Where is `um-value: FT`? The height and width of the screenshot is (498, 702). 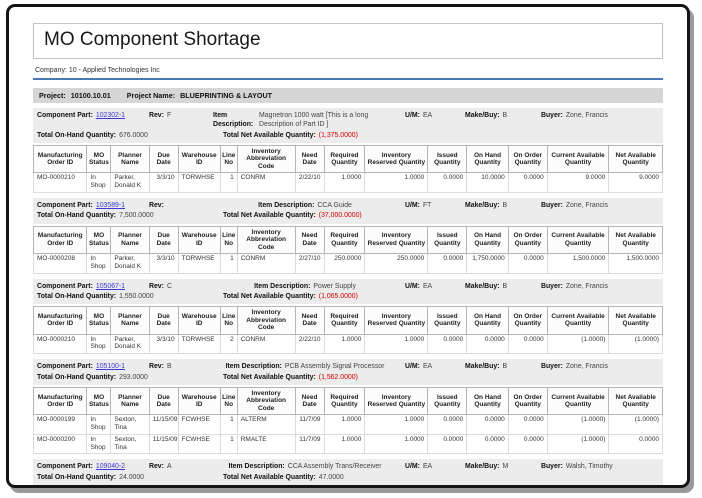 um-value: FT is located at coordinates (427, 205).